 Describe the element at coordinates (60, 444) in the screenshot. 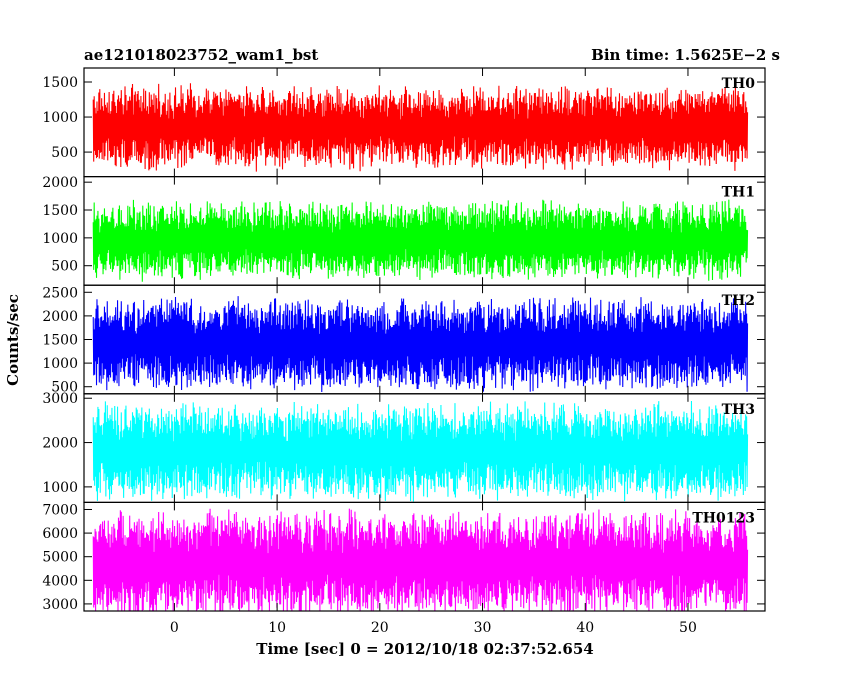

I see `y-tick-label-th3: 2000` at that location.